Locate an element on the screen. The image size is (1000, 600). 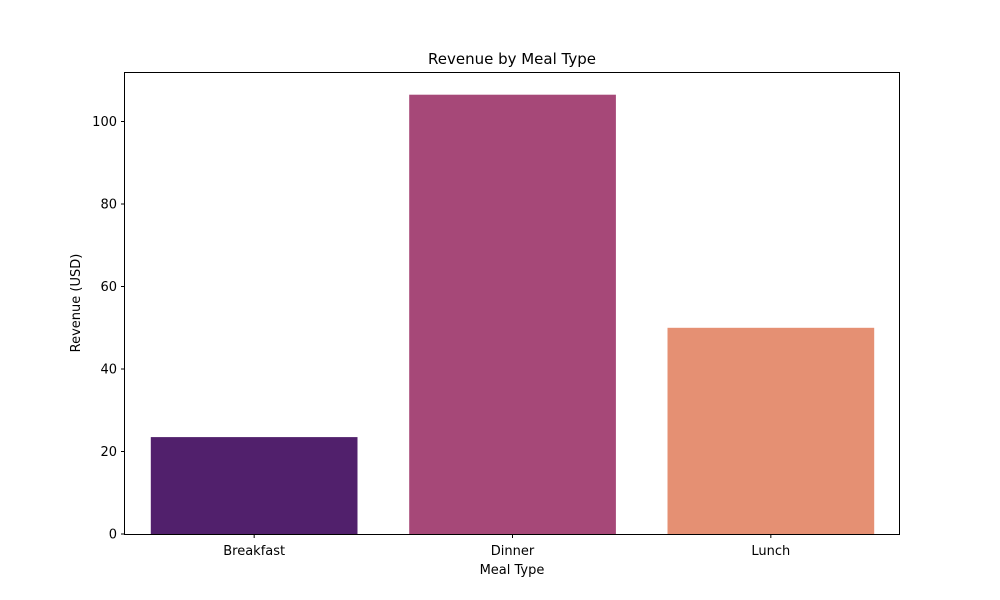
x-axis-label: Meal Type is located at coordinates (512, 570).